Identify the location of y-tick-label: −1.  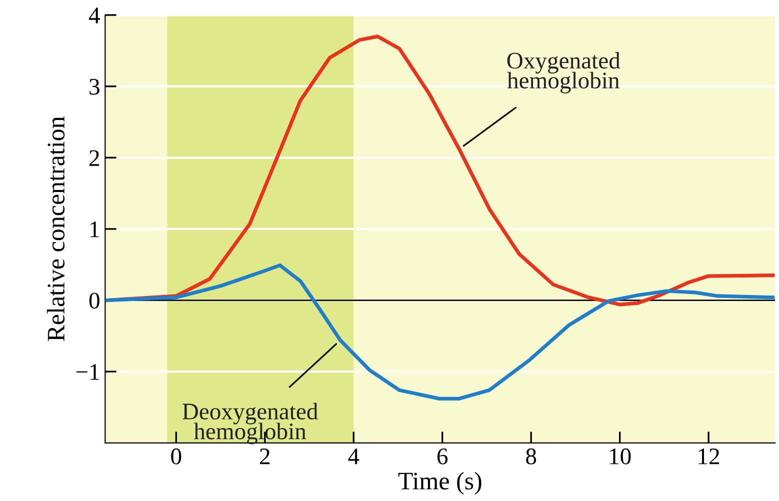
(87, 372).